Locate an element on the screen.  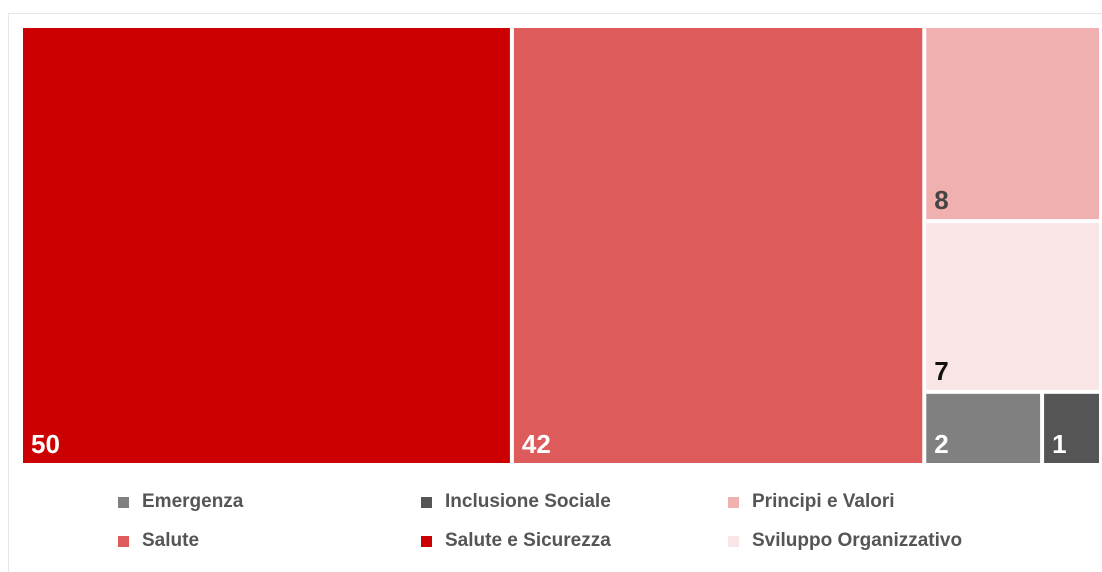
treemap-value-label-salute: 42 is located at coordinates (536, 444).